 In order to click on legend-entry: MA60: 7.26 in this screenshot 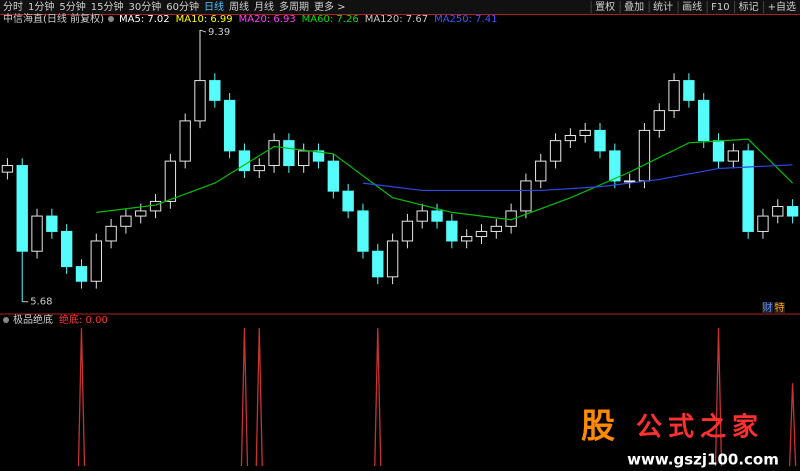, I will do `click(330, 19)`.